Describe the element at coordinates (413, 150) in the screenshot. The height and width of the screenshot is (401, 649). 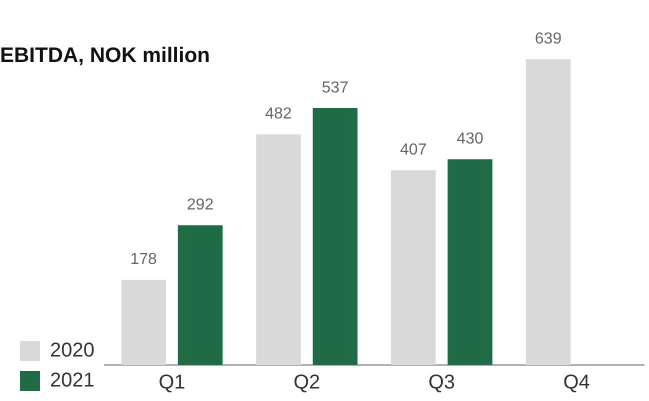
I see `data-label: 407` at that location.